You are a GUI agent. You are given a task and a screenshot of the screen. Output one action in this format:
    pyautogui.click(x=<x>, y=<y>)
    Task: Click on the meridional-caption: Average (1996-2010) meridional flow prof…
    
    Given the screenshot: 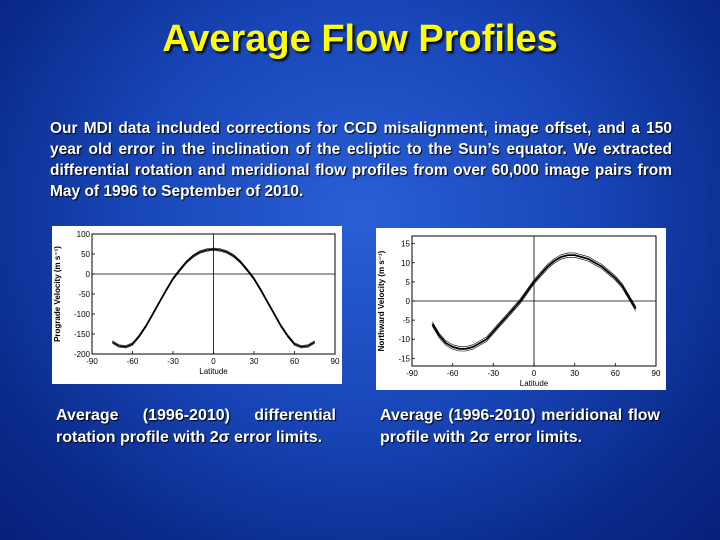 What is the action you would take?
    pyautogui.click(x=520, y=426)
    